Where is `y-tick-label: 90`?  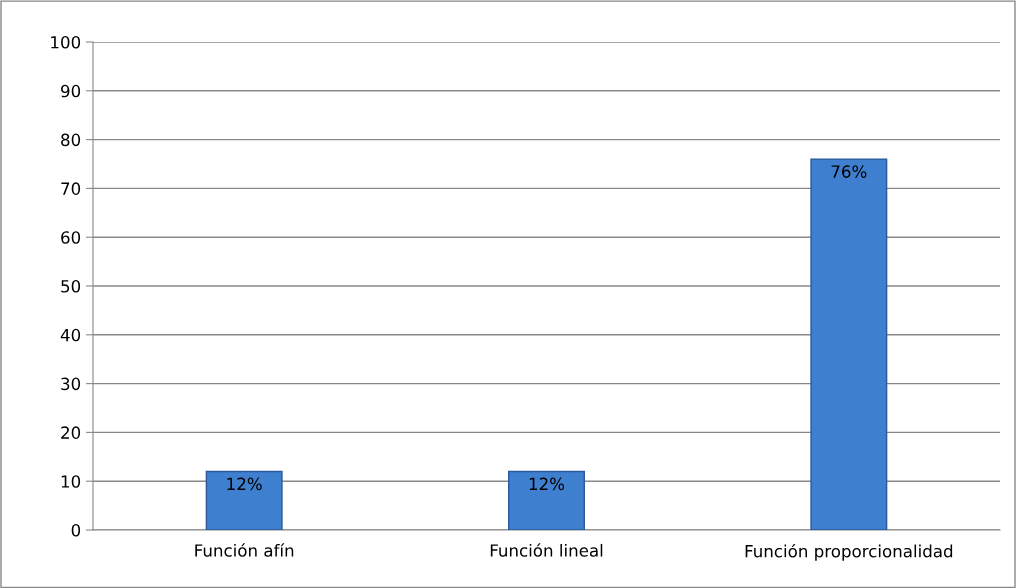
y-tick-label: 90 is located at coordinates (71, 91).